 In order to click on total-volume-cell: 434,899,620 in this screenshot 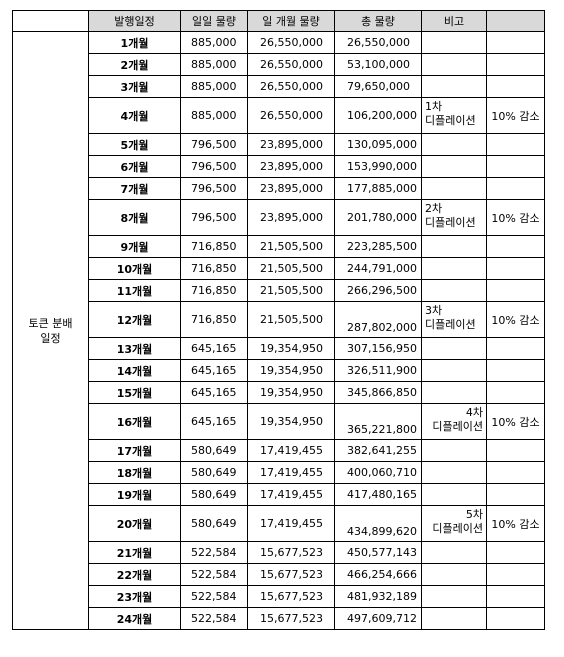, I will do `click(378, 523)`.